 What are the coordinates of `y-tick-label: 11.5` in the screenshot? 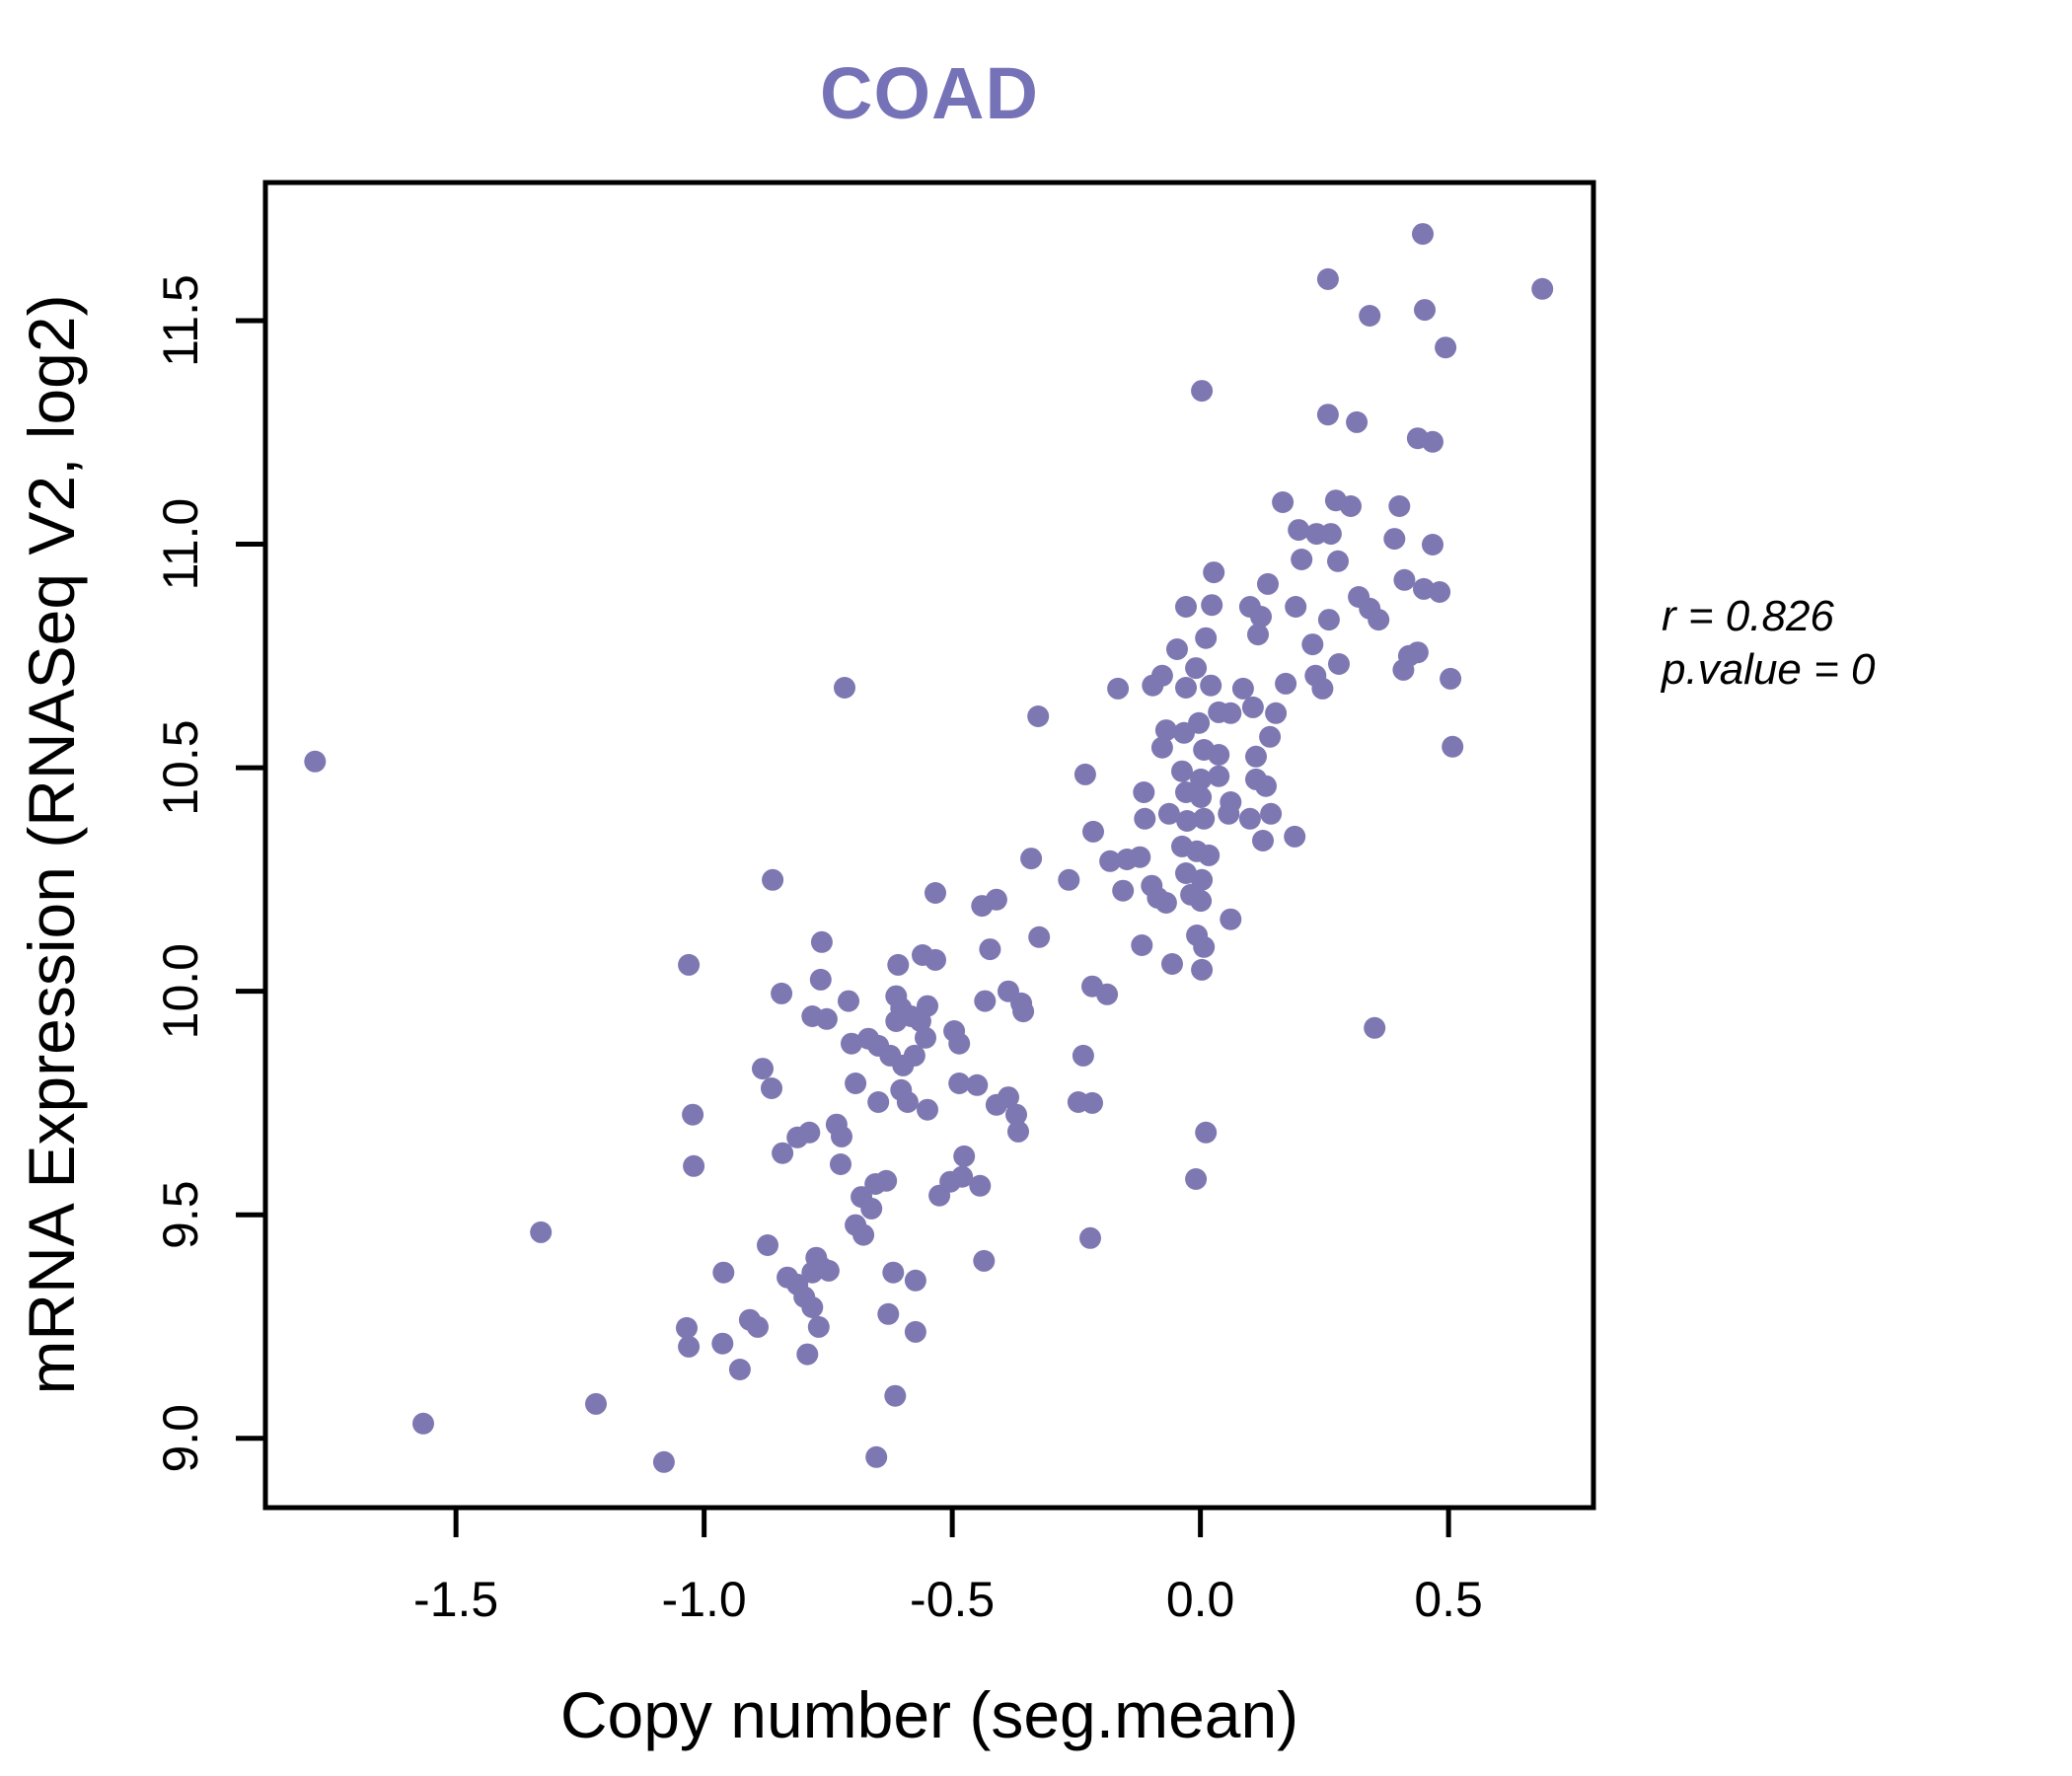 It's located at (180, 320).